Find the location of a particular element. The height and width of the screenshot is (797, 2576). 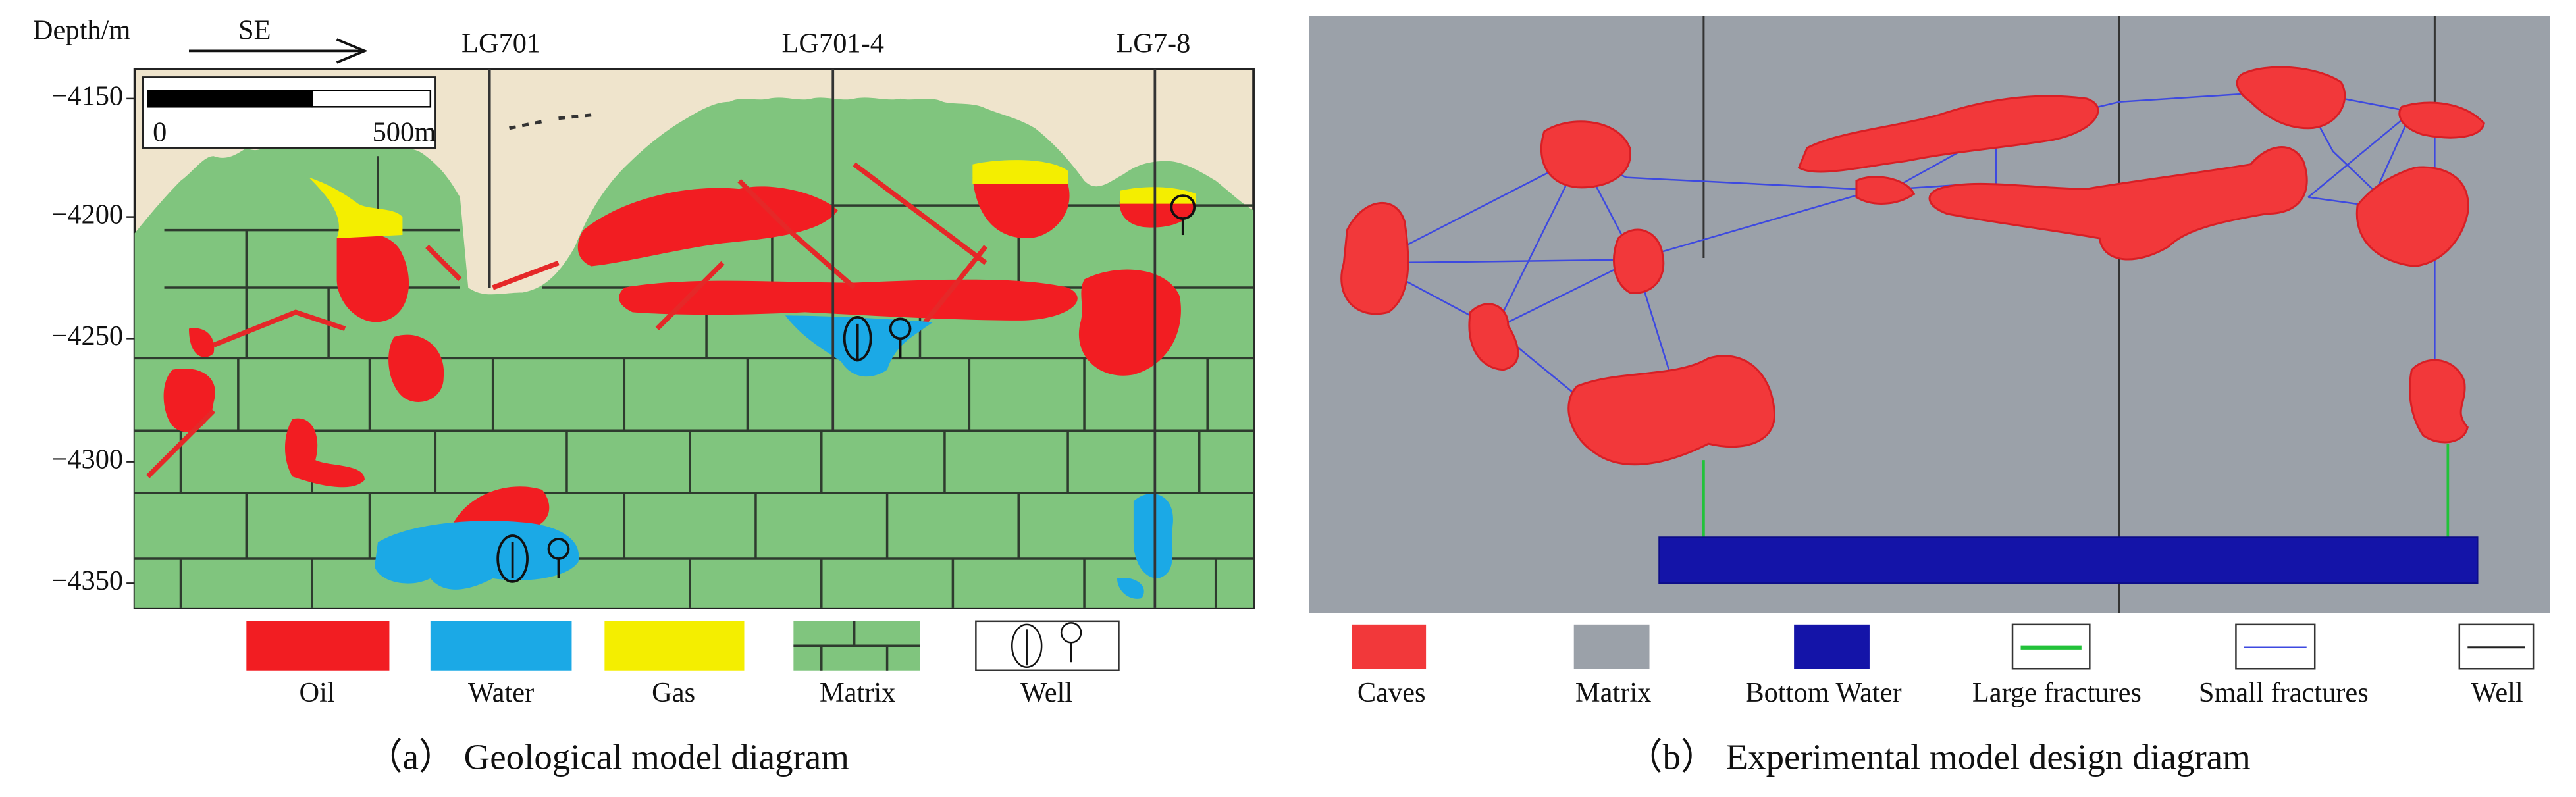

bottom-water is located at coordinates (2068, 560).